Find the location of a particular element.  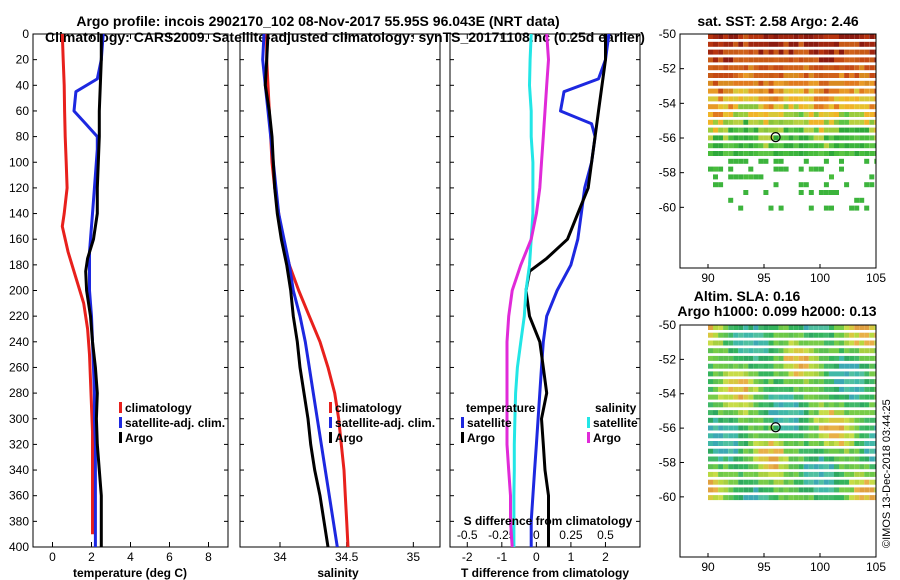

map-y-tick-label: -54 is located at coordinates (668, 103).